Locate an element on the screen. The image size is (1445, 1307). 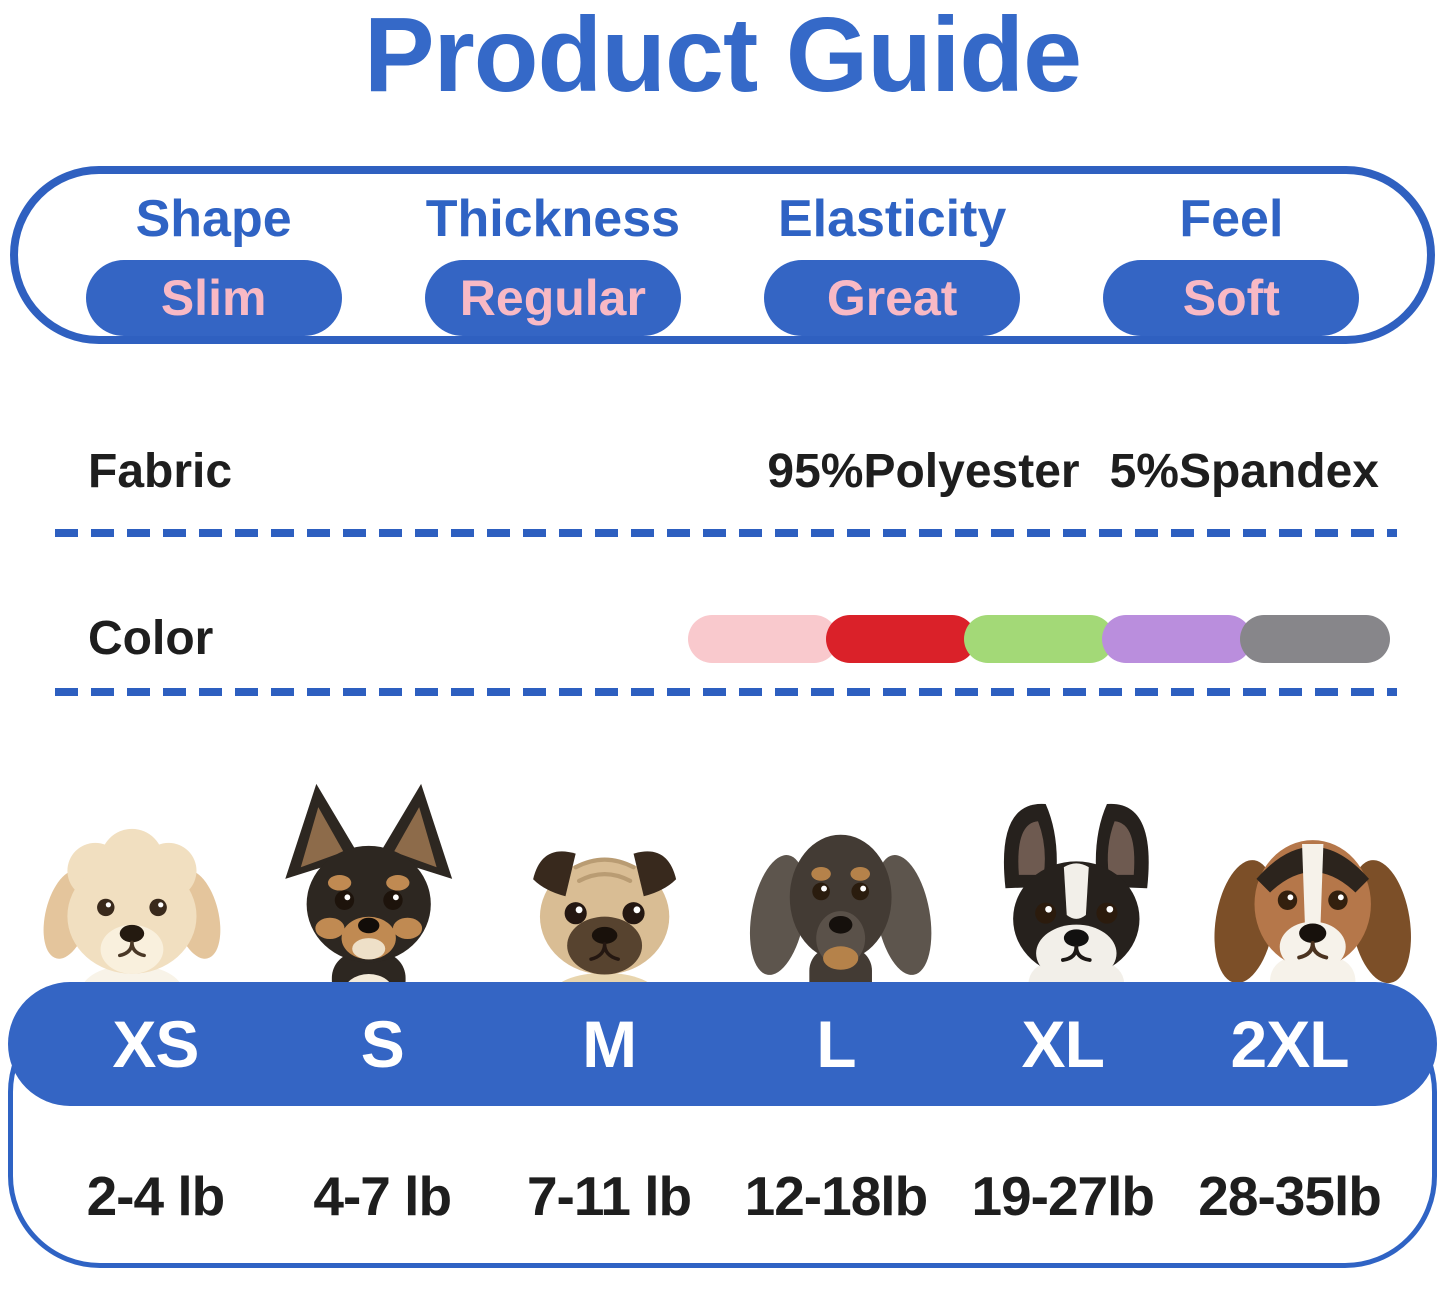
attribute-value-pill: Soft is located at coordinates (1231, 297).